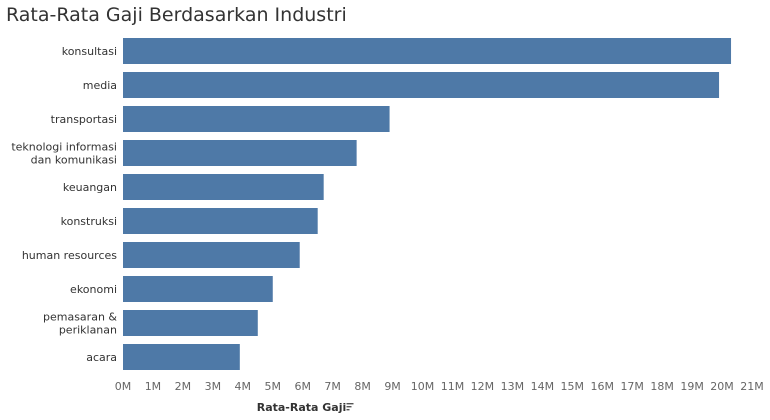 This screenshot has height=420, width=770. I want to click on x-tick-label-19: 19M, so click(692, 386).